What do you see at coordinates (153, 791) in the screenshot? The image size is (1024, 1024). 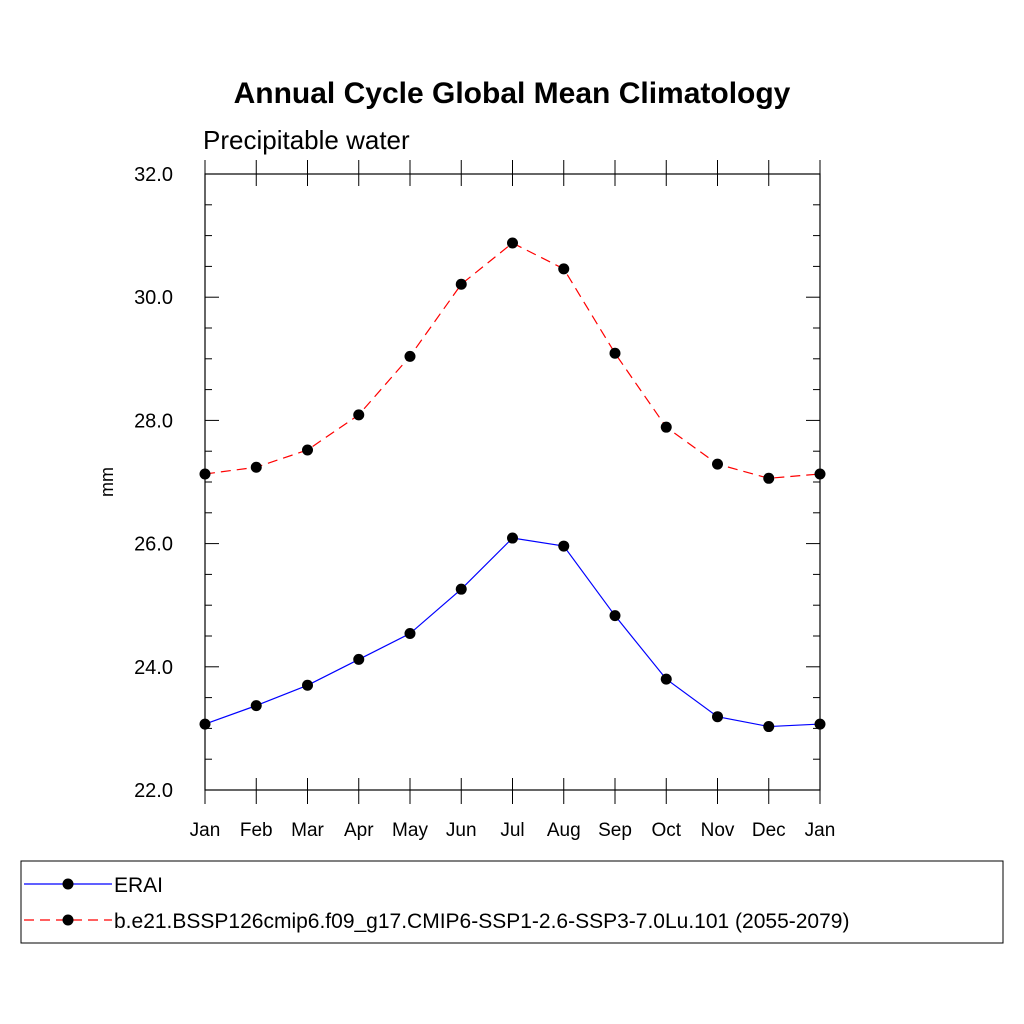 I see `y-tick-label: 22.0` at bounding box center [153, 791].